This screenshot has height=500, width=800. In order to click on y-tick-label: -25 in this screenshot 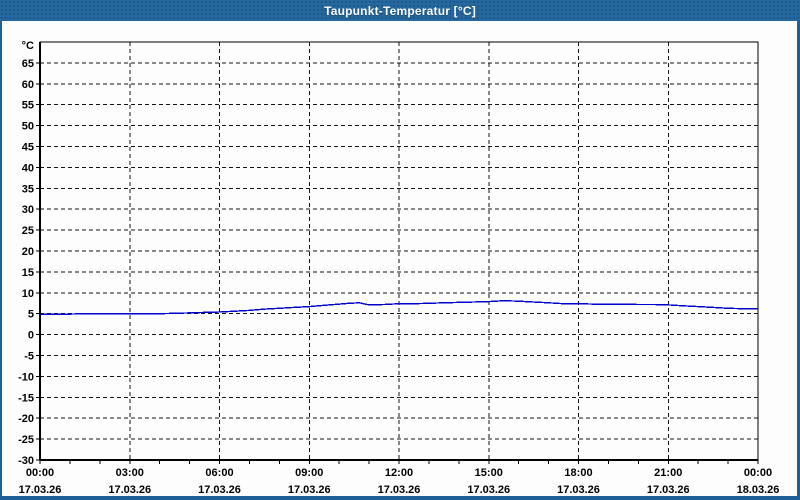, I will do `click(26, 440)`.